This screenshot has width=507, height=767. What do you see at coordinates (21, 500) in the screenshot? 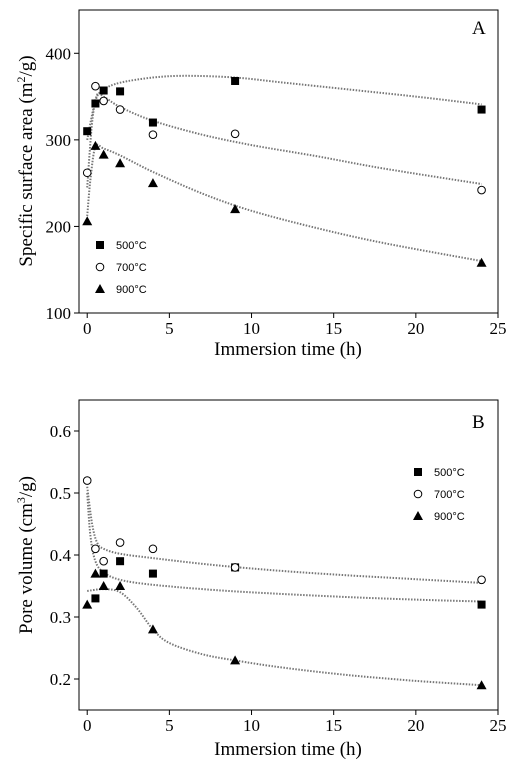
I see `y-axis-title-superscript: 3` at bounding box center [21, 500].